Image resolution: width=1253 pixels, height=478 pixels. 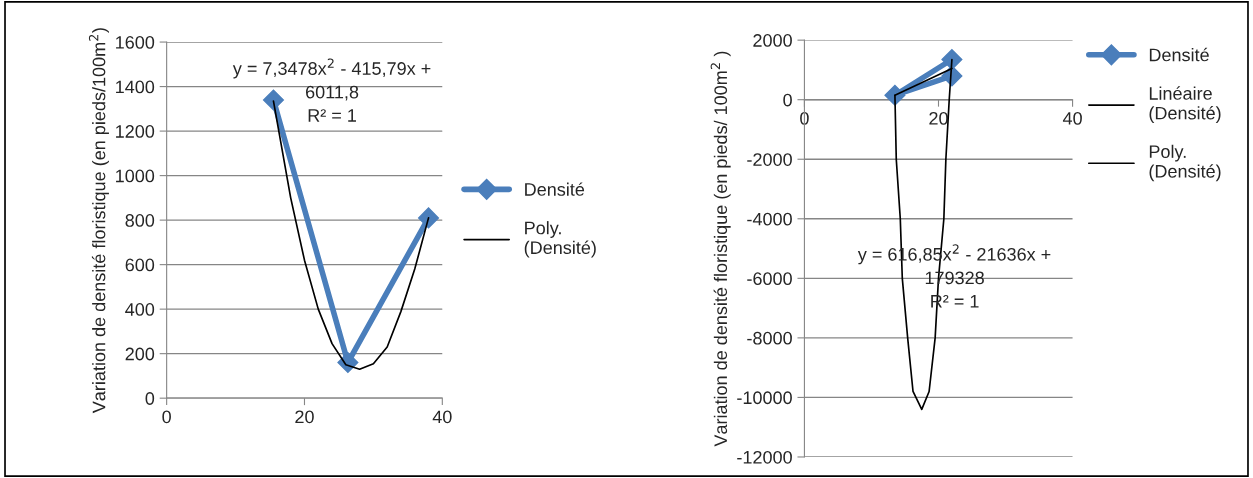 What do you see at coordinates (135, 176) in the screenshot?
I see `y-tick-label: 1000` at bounding box center [135, 176].